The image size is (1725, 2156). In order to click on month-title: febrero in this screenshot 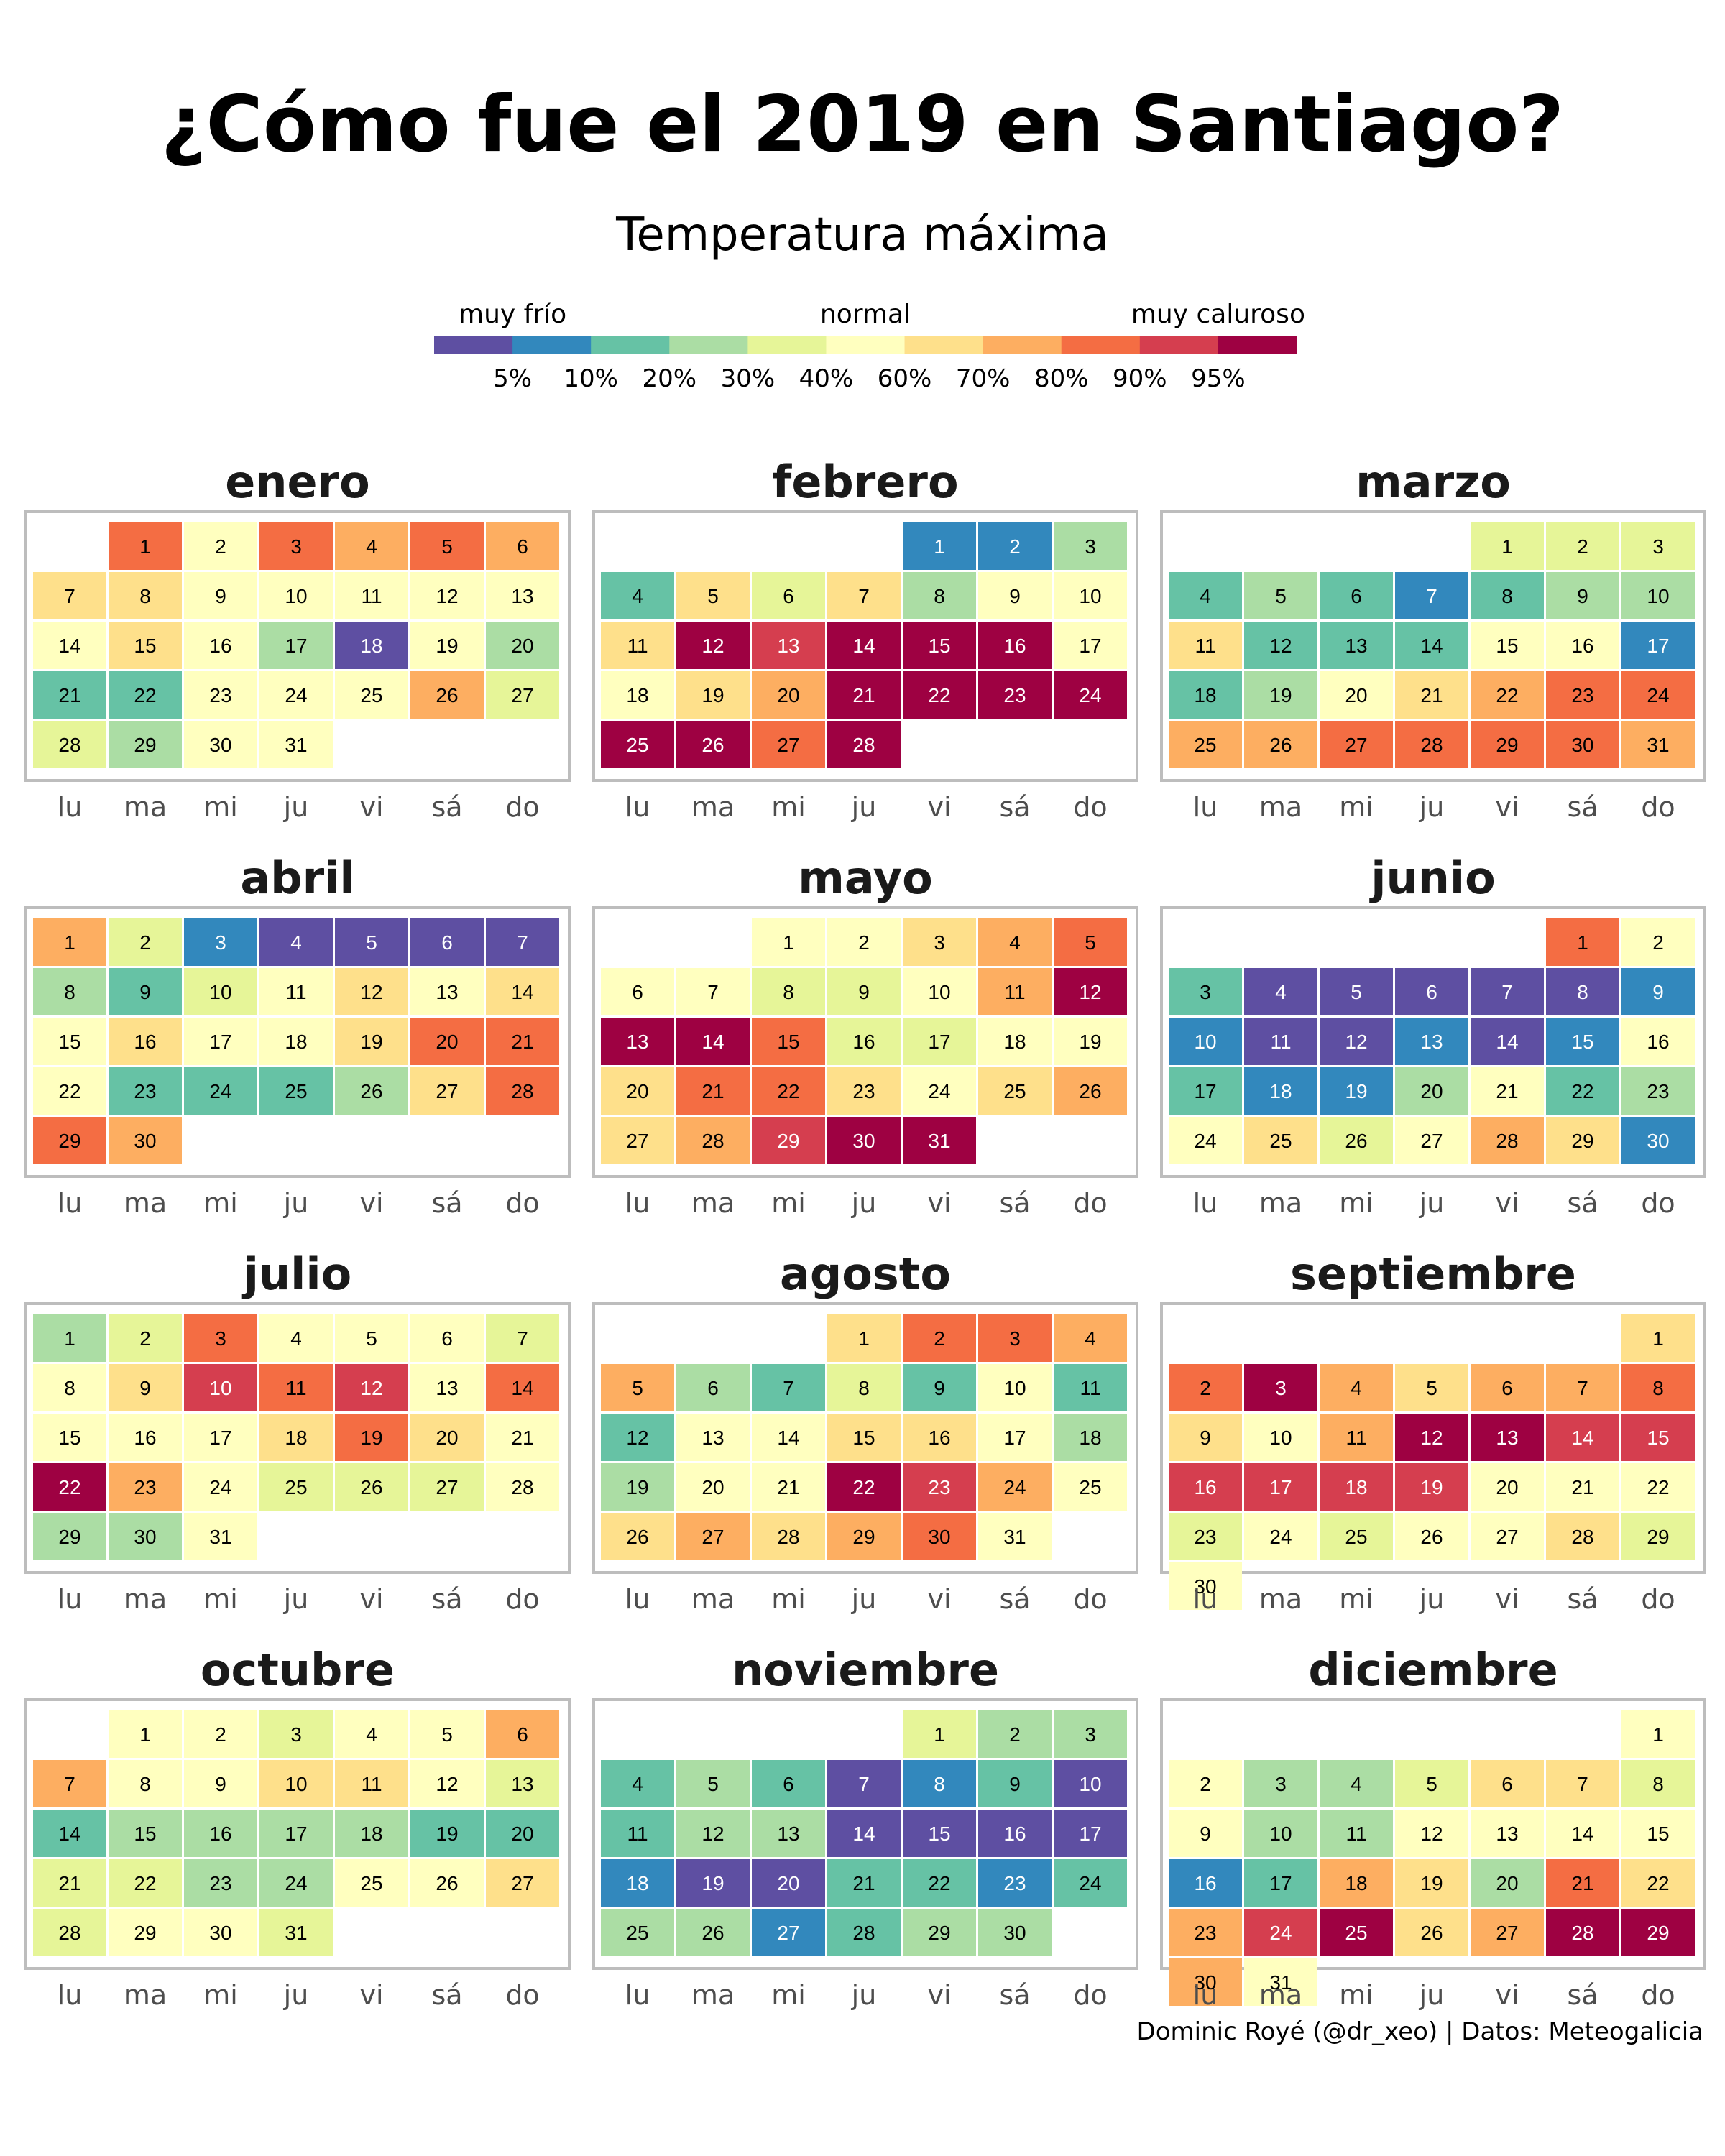, I will do `click(865, 482)`.